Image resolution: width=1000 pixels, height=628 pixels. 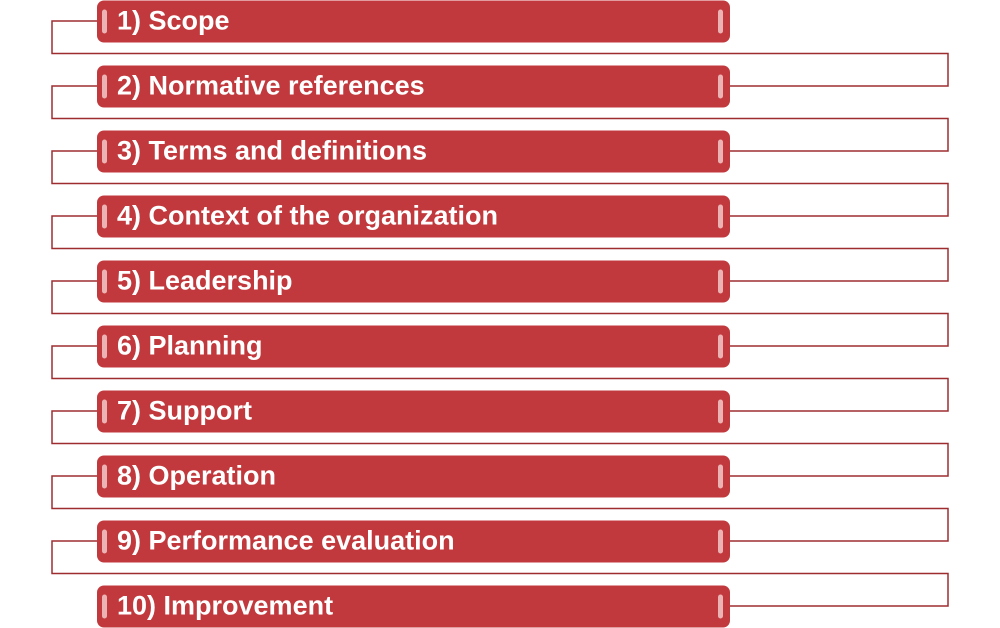 I want to click on step-bar: 9) Performance evaluation, so click(x=413, y=541).